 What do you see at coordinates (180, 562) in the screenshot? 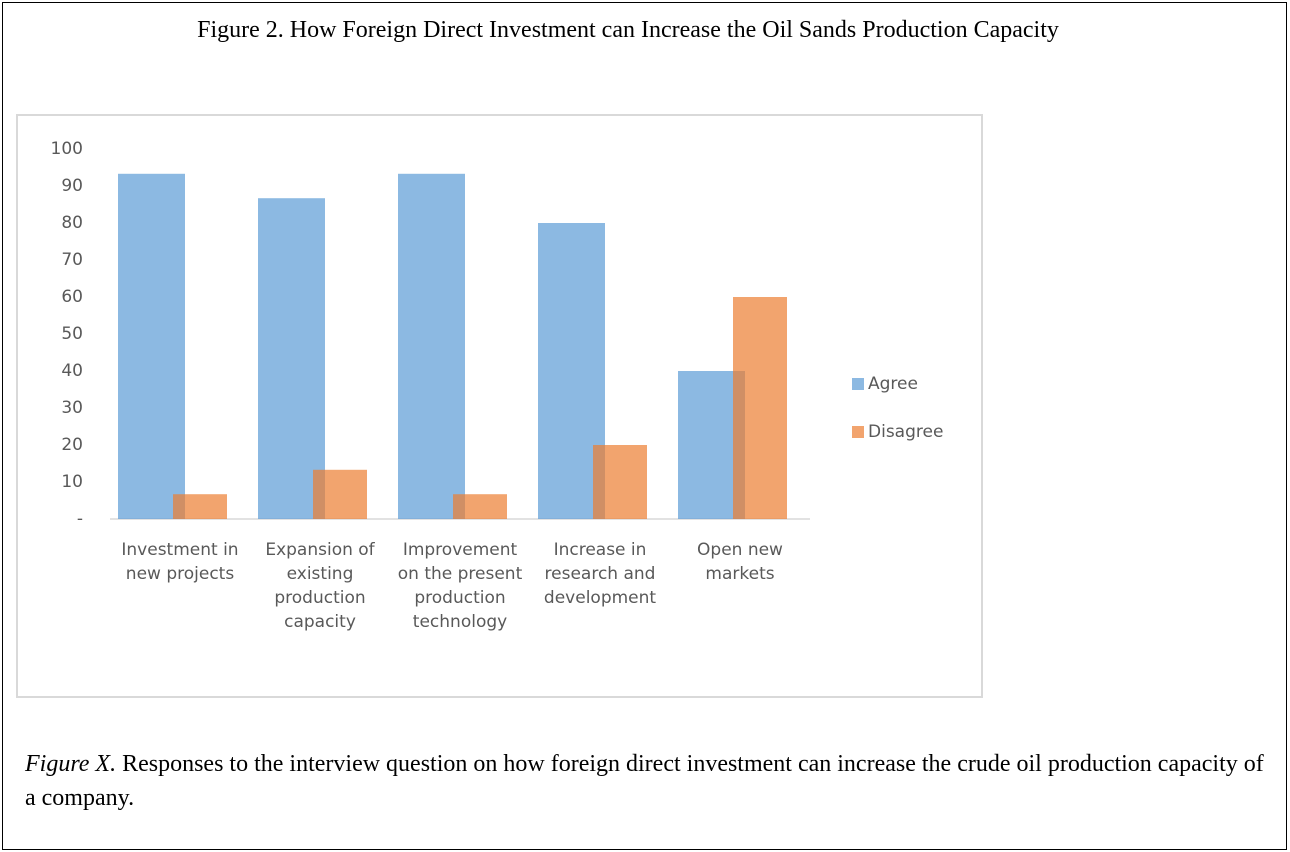
I see `x-tick-label: Investment in new projects` at bounding box center [180, 562].